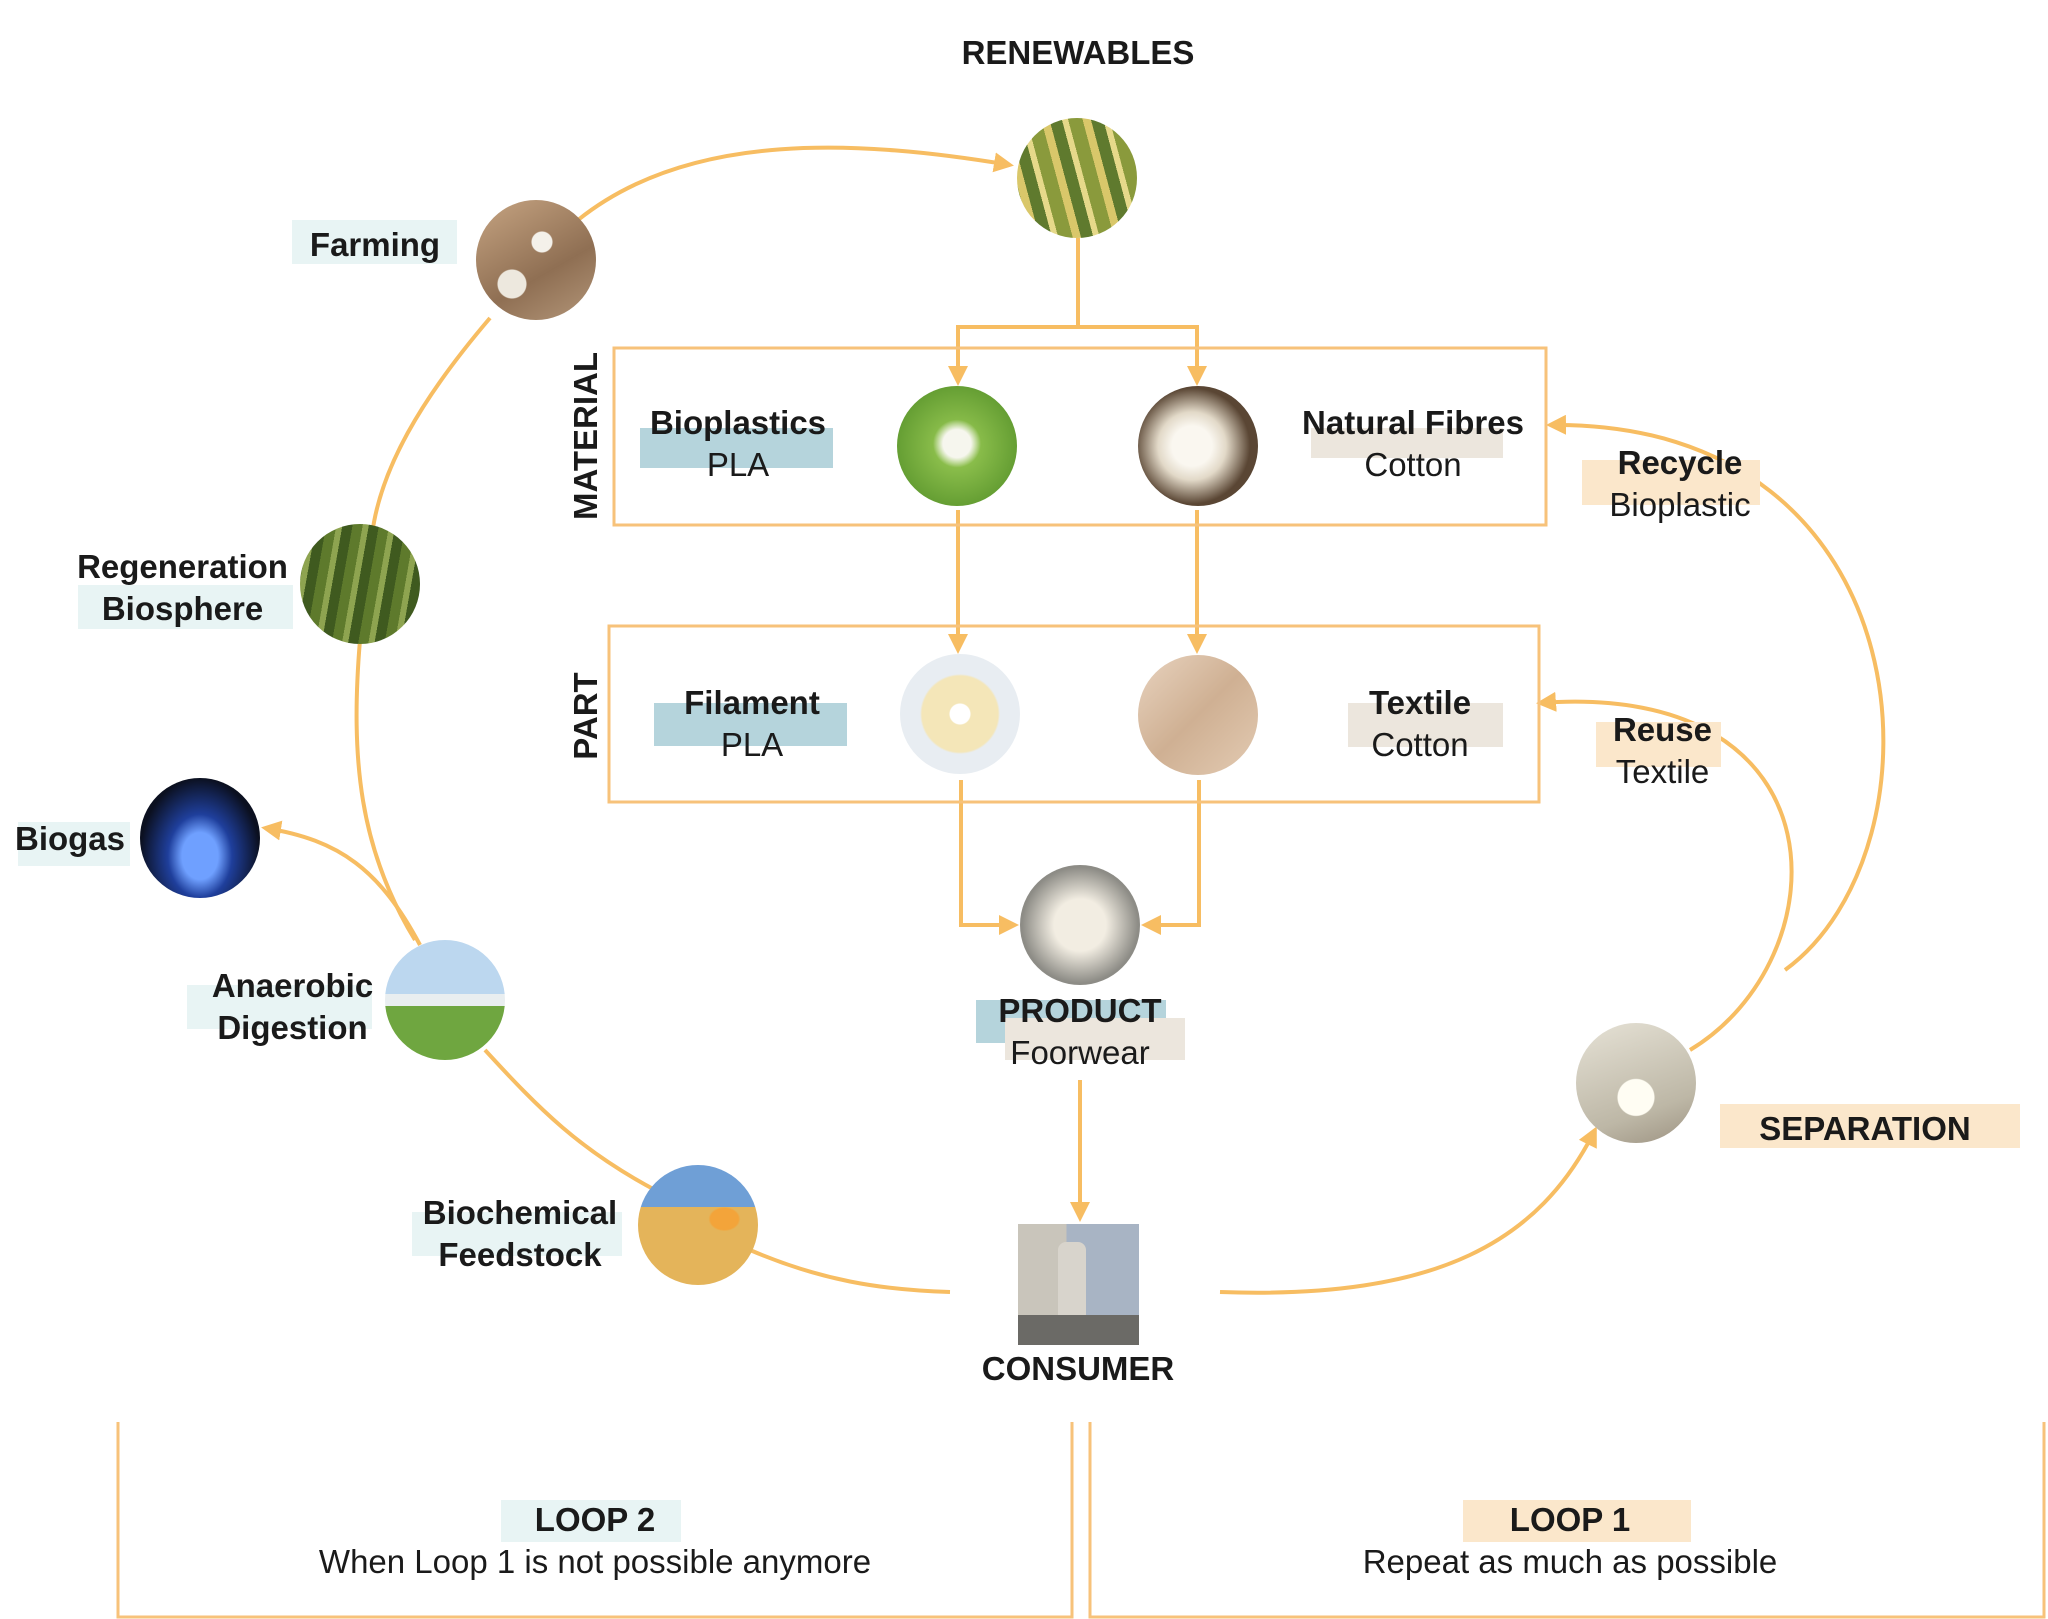  Describe the element at coordinates (585, 716) in the screenshot. I see `part-row-label: PART` at that location.